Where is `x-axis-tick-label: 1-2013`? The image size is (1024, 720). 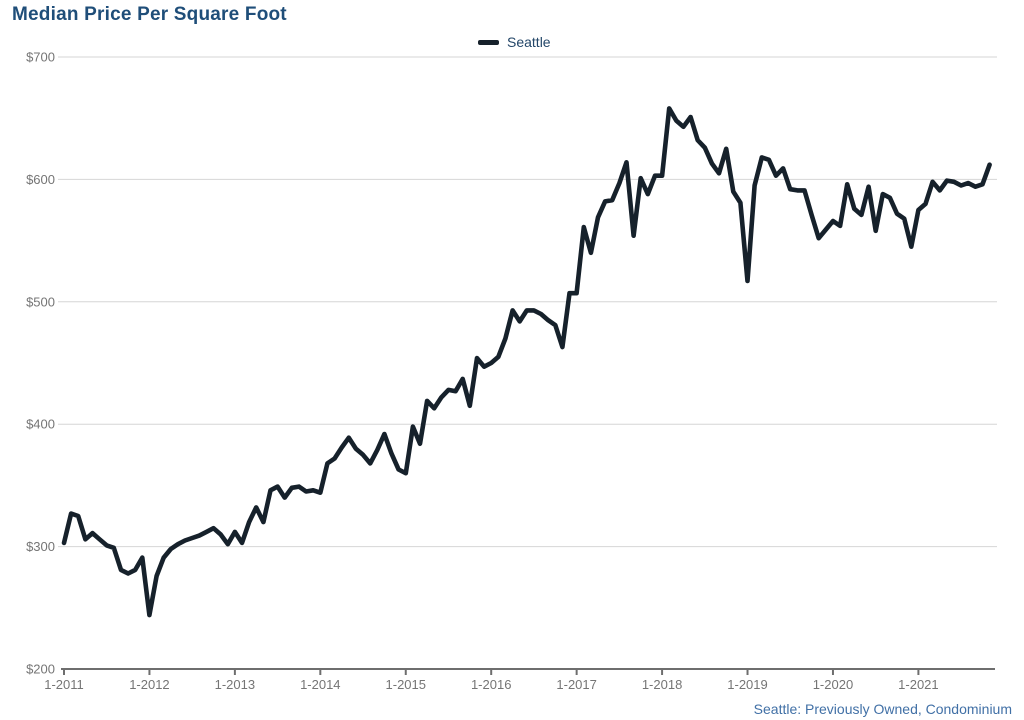
x-axis-tick-label: 1-2013 is located at coordinates (235, 684).